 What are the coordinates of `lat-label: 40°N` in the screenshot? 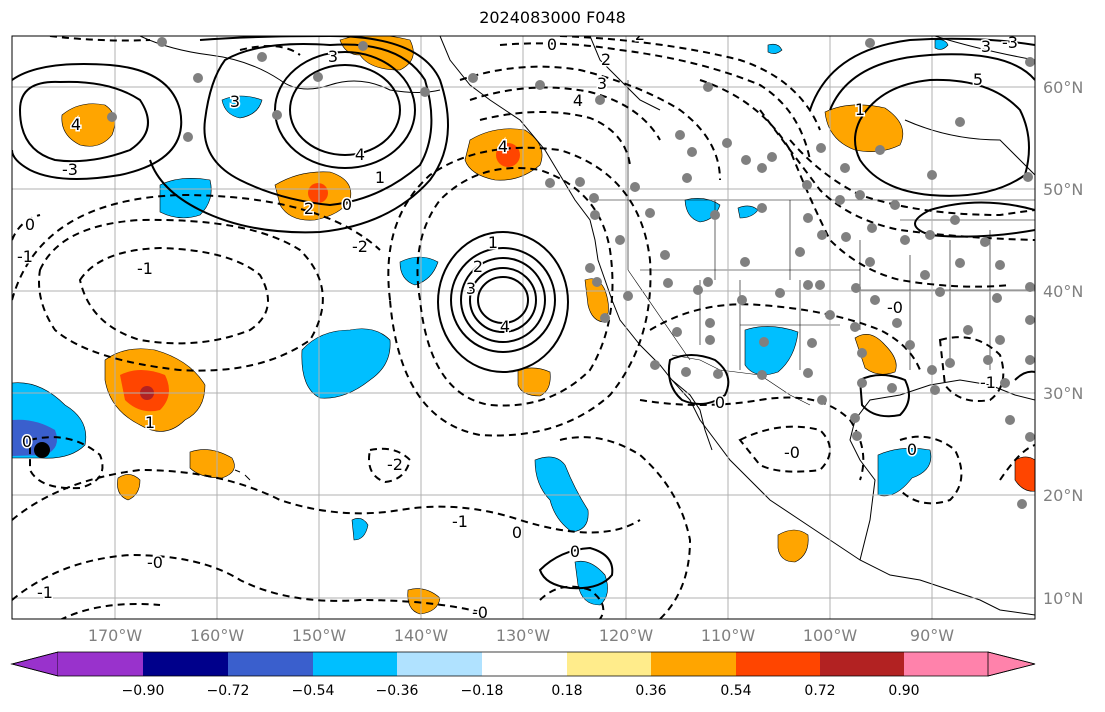 It's located at (1063, 291).